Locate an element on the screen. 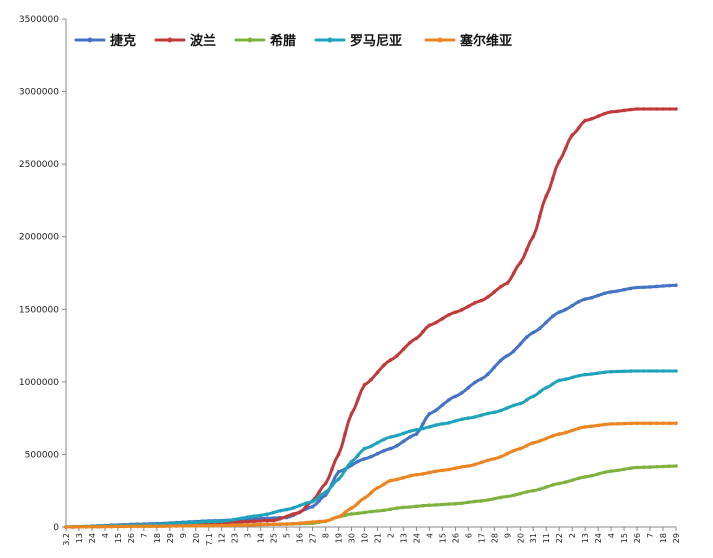  x-tick-label: 30 is located at coordinates (352, 538).